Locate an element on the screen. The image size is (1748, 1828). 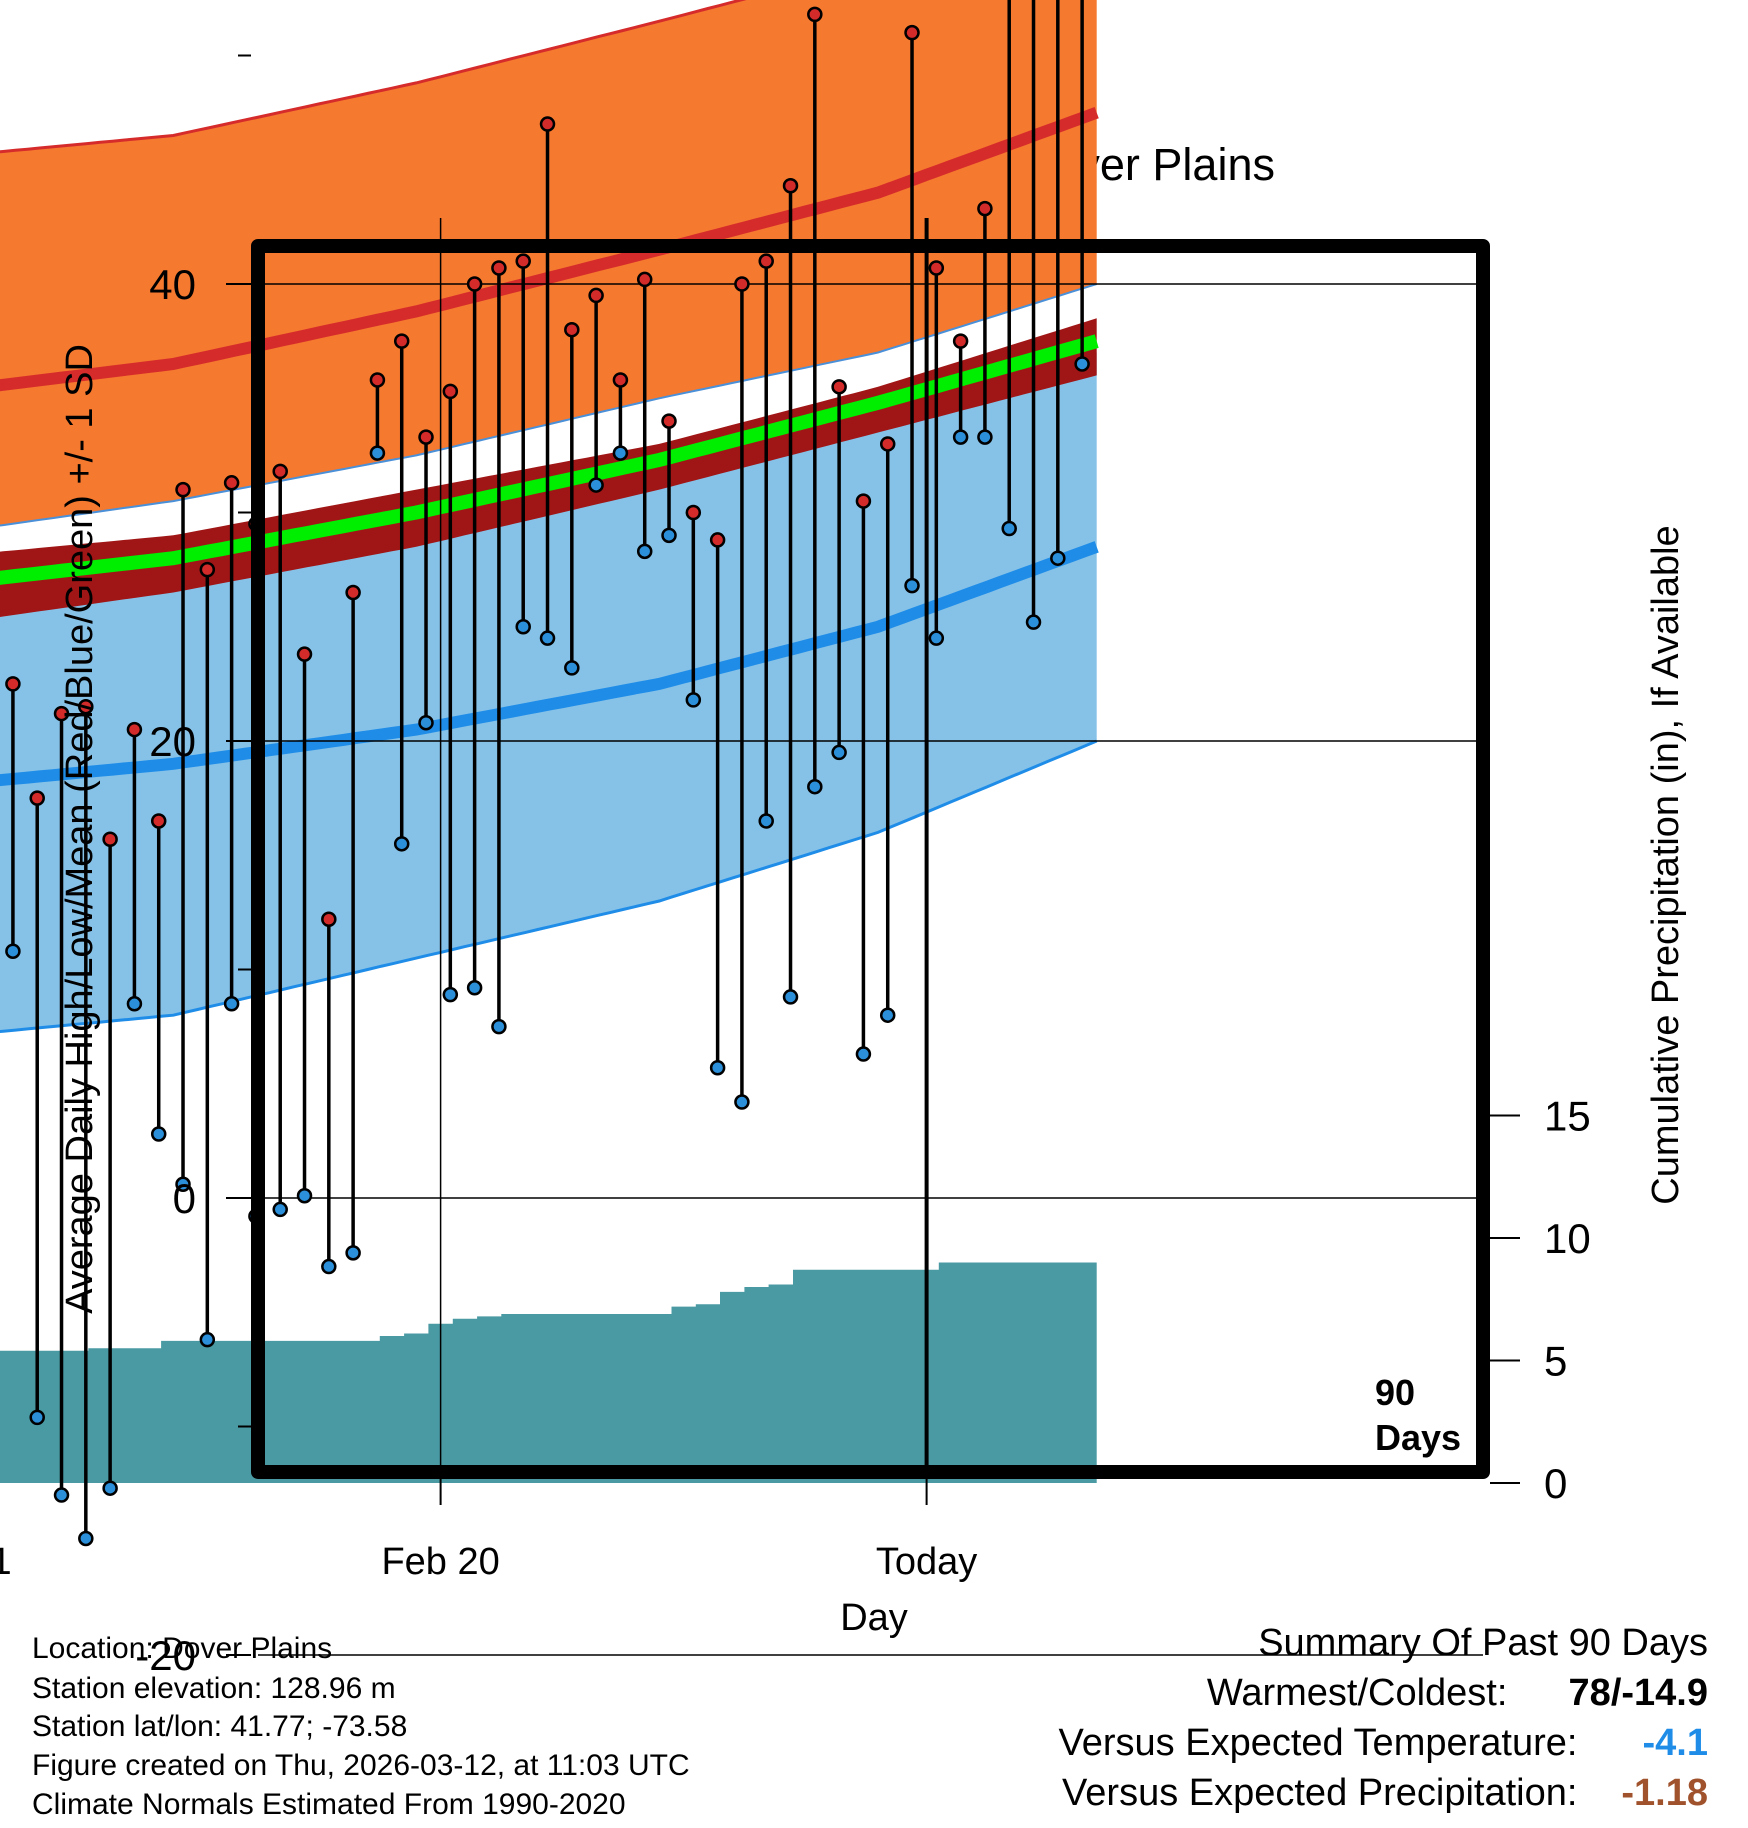
temp-deviation-value: -4.1 is located at coordinates (1675, 1743).